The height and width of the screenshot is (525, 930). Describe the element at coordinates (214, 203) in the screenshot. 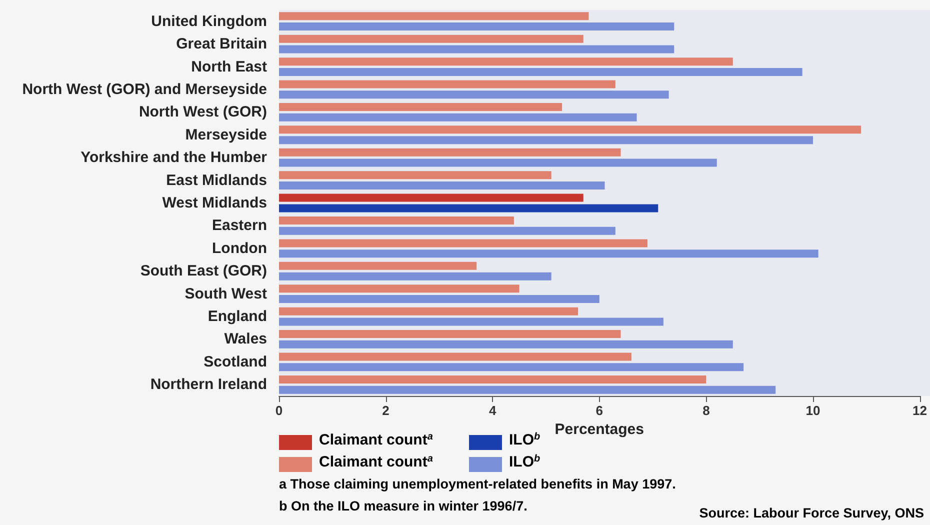

I see `y-tick-label: West Midlands` at that location.